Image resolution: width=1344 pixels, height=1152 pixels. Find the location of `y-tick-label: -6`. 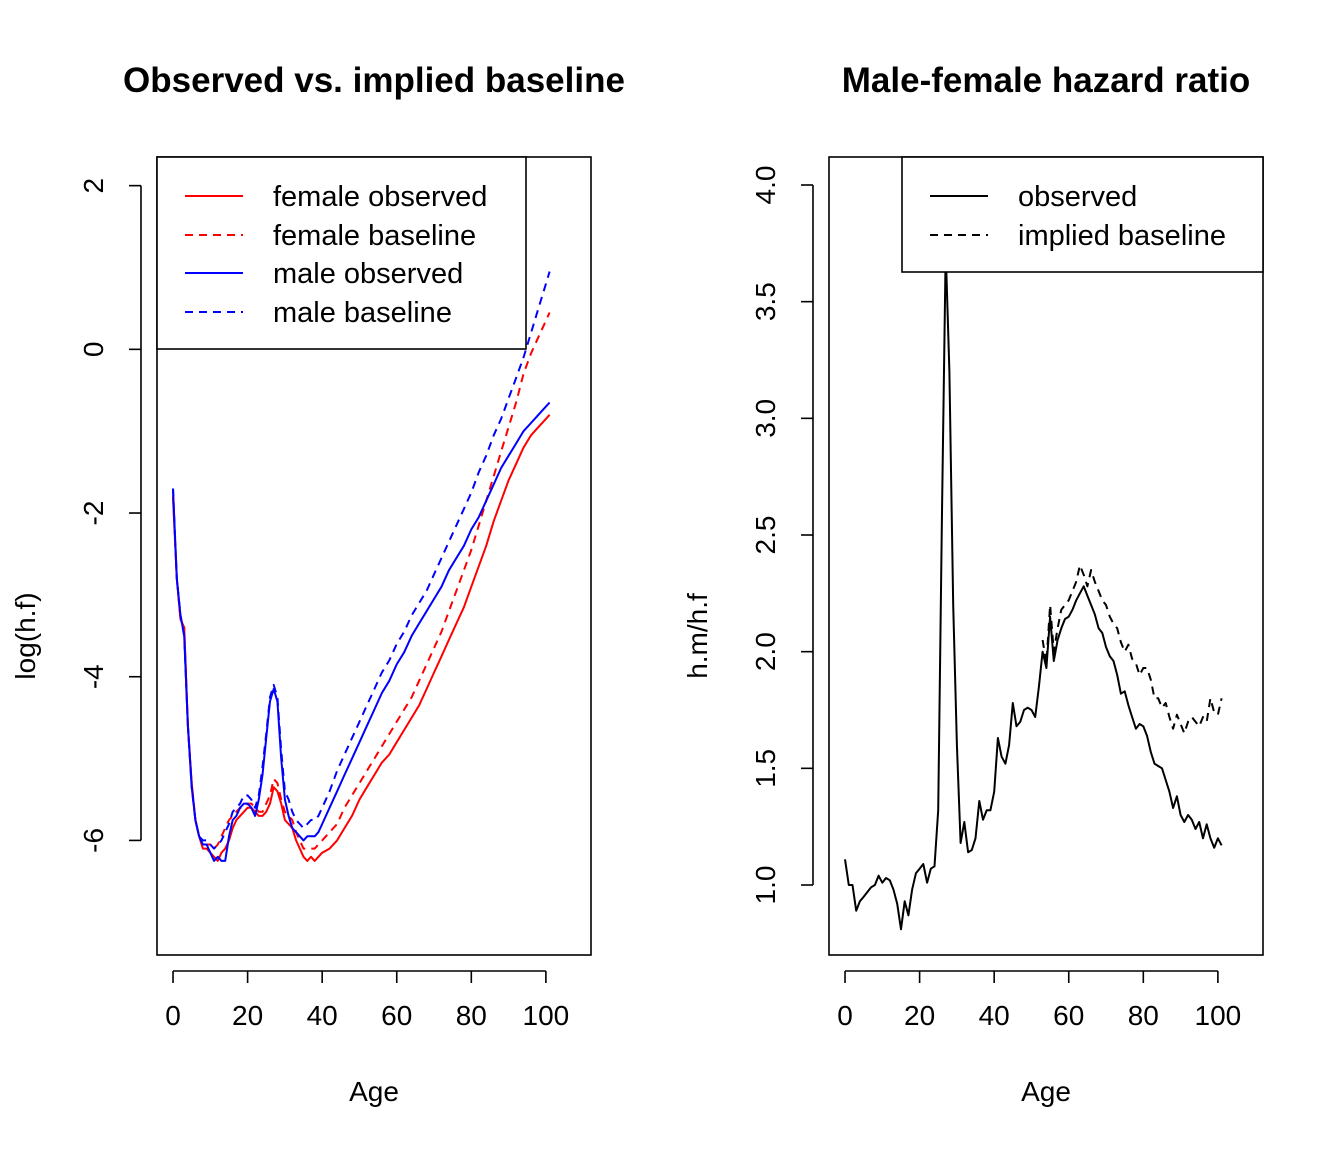

y-tick-label: -6 is located at coordinates (93, 840).